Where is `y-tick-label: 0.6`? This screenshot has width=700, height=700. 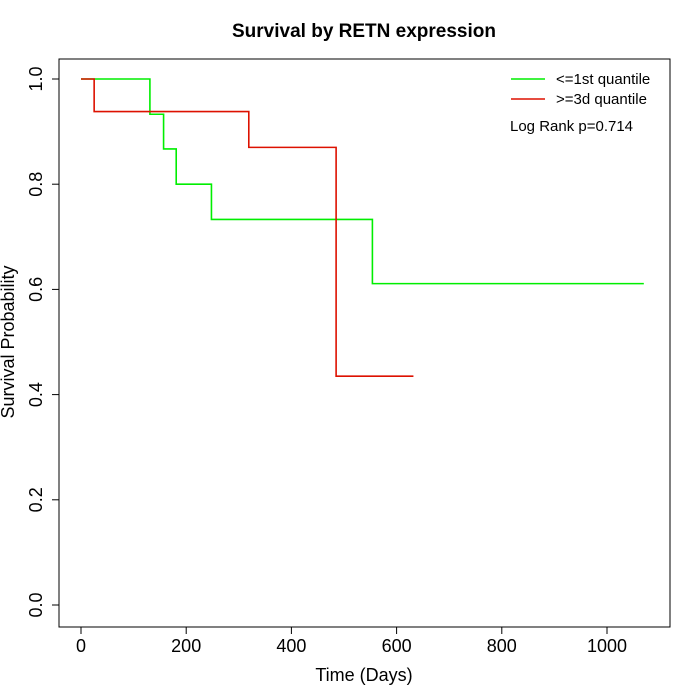
y-tick-label: 0.6 is located at coordinates (36, 289).